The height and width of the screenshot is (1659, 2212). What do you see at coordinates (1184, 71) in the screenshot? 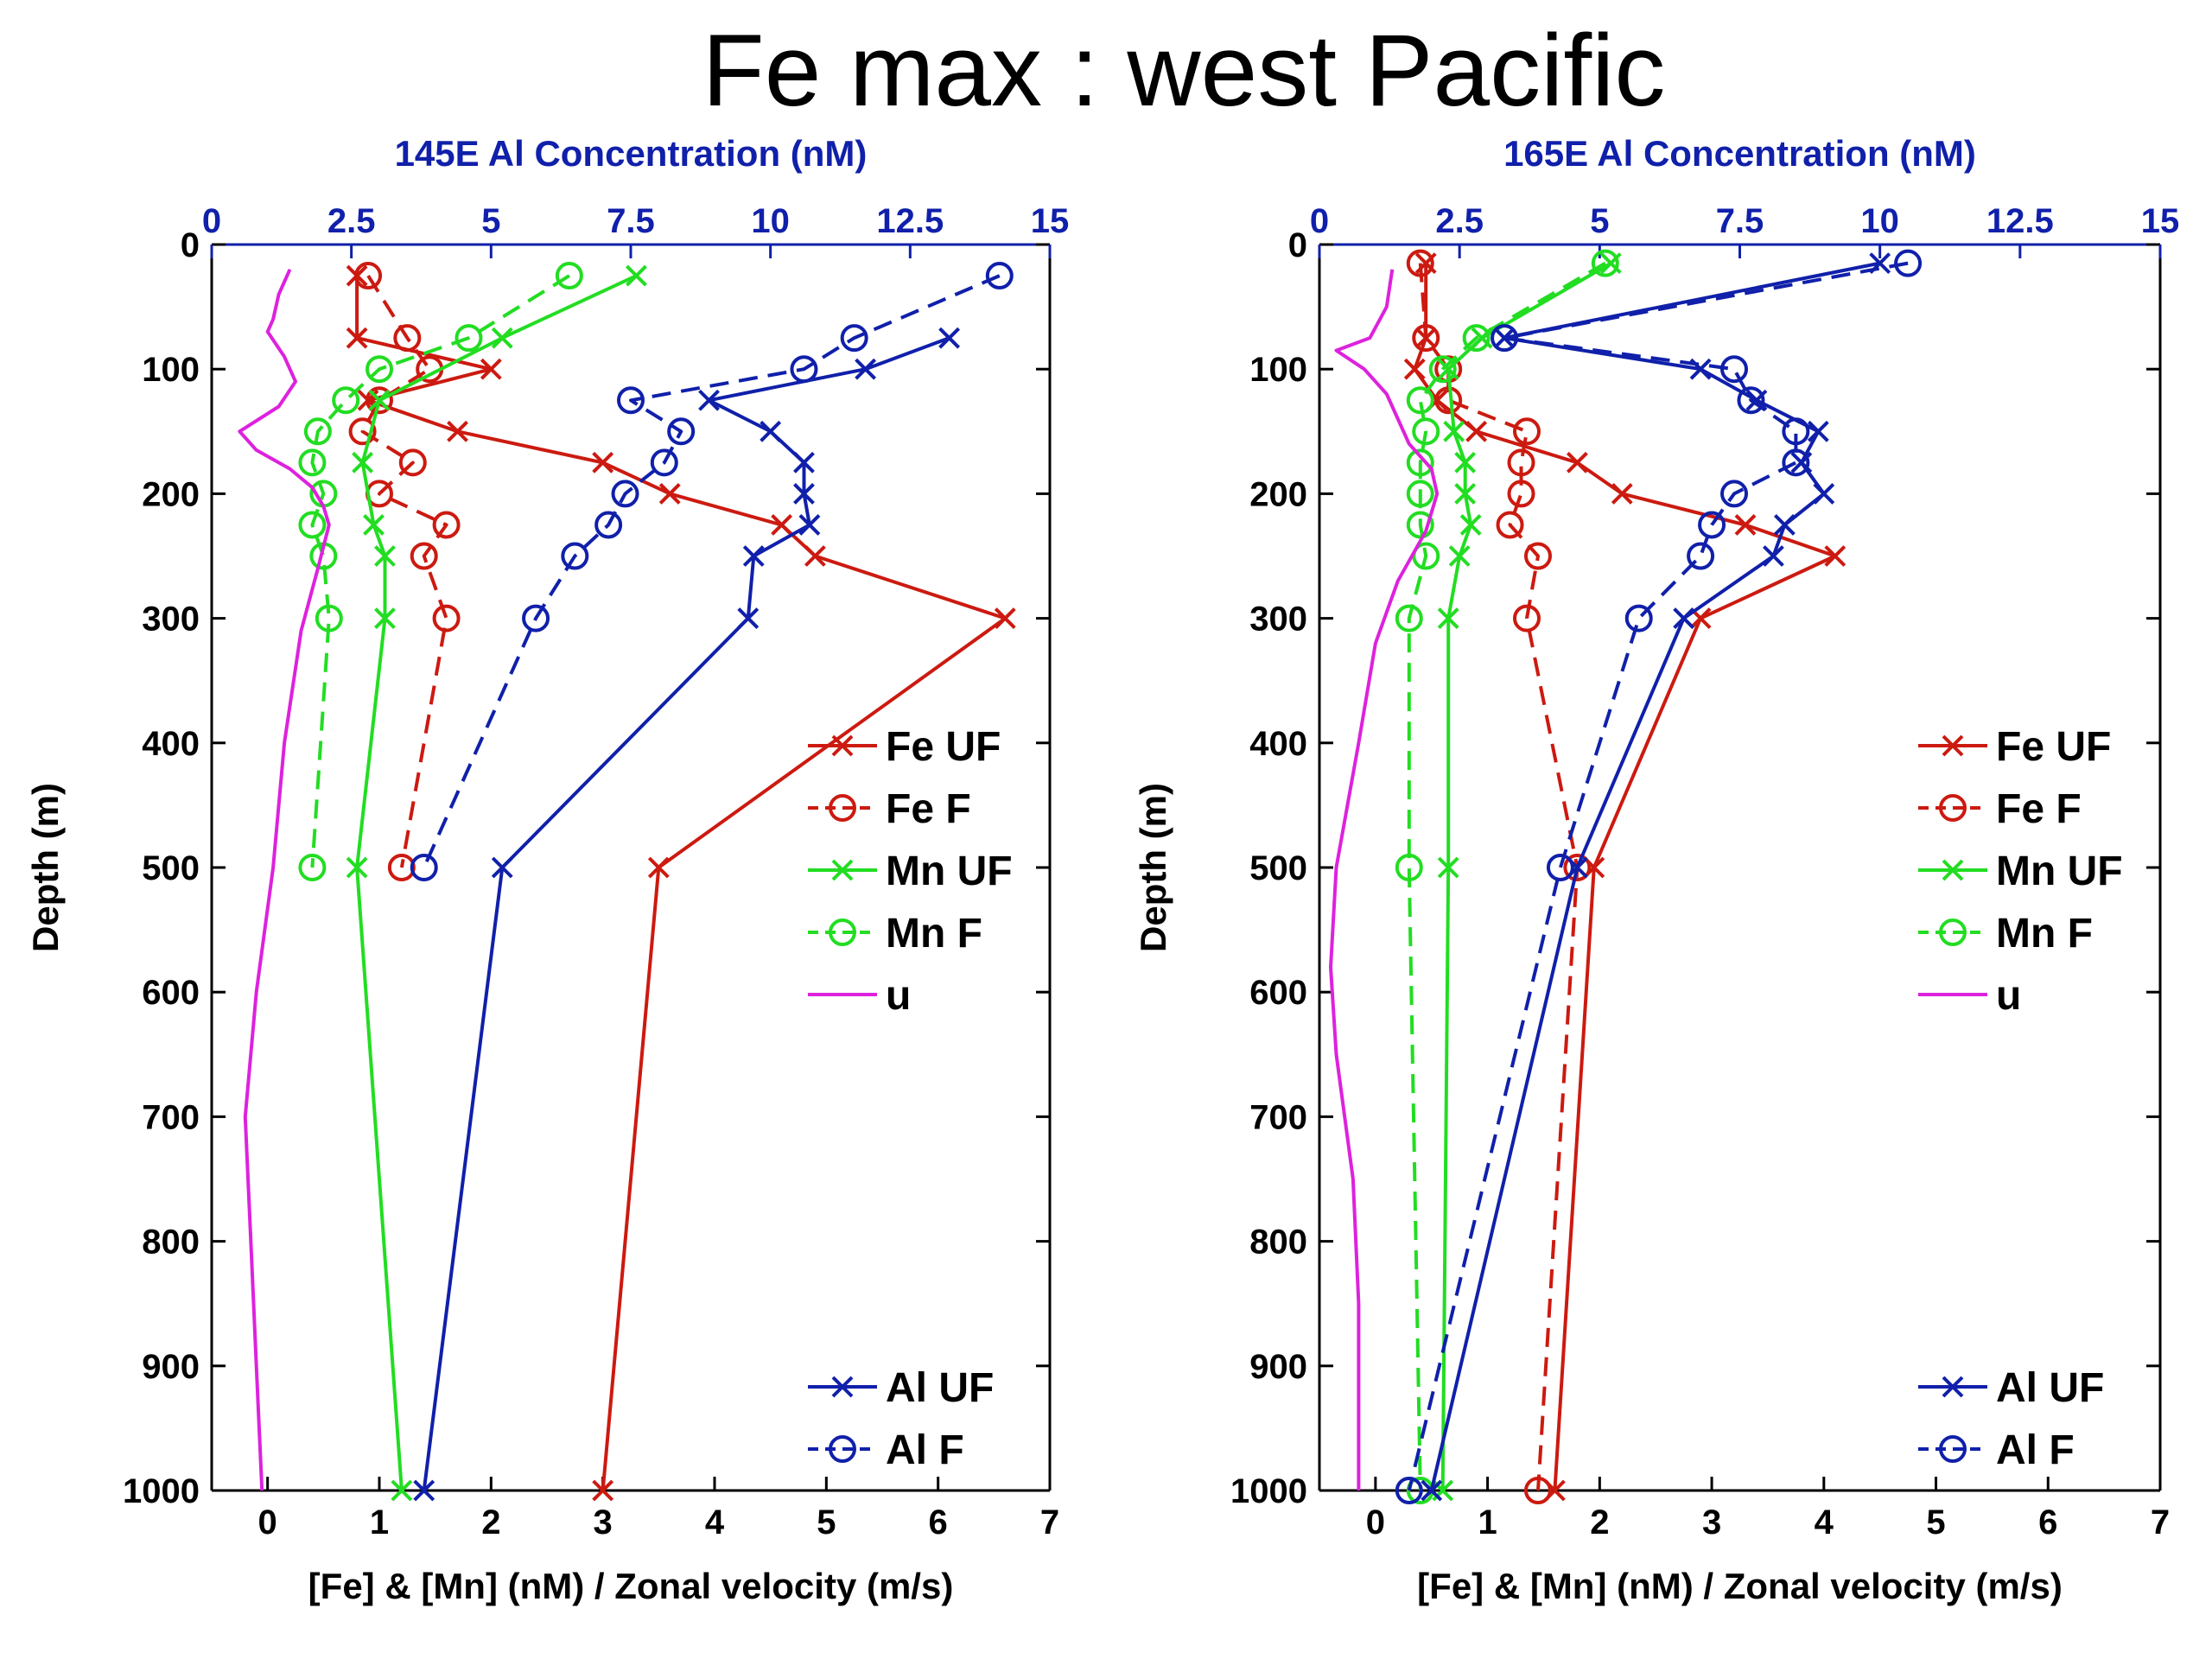
I see `page-title: Fe max : west Pacific` at bounding box center [1184, 71].